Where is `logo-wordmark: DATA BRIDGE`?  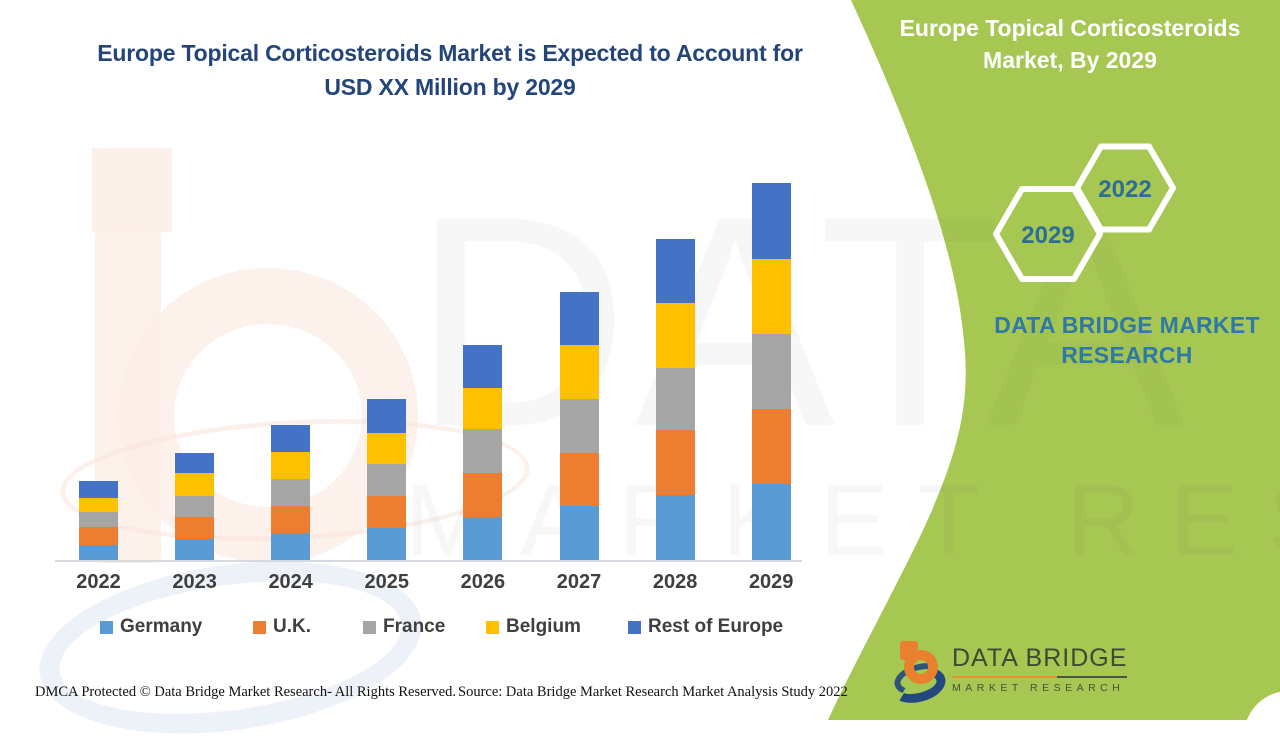 logo-wordmark: DATA BRIDGE is located at coordinates (1040, 661).